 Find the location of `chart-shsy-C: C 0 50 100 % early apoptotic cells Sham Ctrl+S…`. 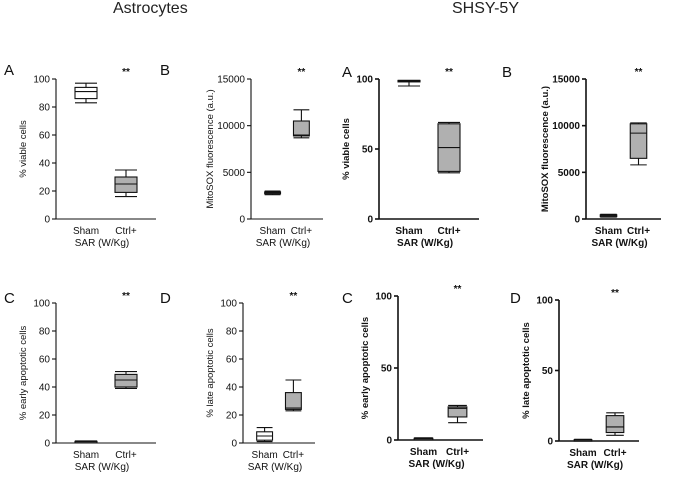

chart-shsy-C: C 0 50 100 % early apoptotic cells Sham Ctrl+S… is located at coordinates (412, 377).